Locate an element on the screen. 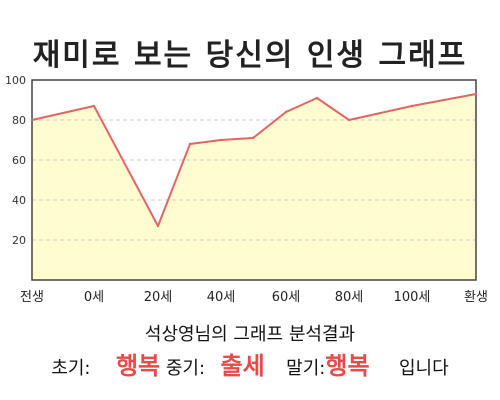 The image size is (500, 400). x-tick-label: 0세 is located at coordinates (94, 297).